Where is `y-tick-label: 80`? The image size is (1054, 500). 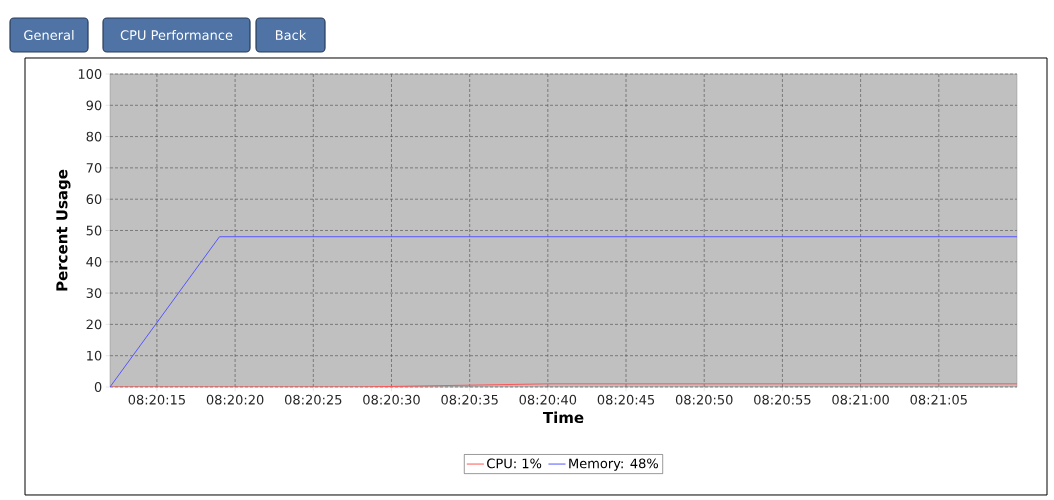 y-tick-label: 80 is located at coordinates (94, 136).